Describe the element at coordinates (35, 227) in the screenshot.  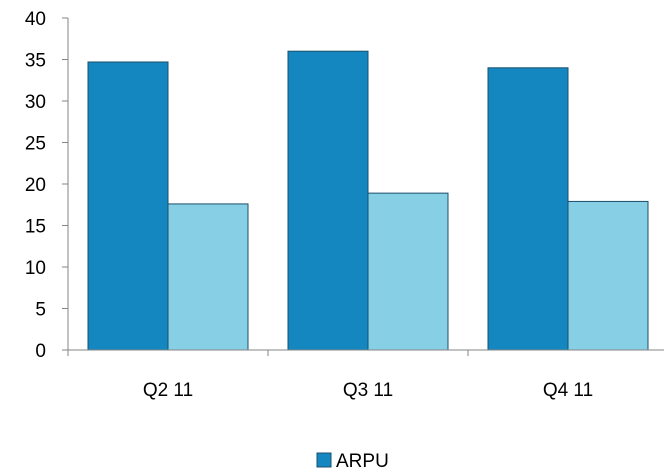
I see `y-tick-label: 15` at that location.